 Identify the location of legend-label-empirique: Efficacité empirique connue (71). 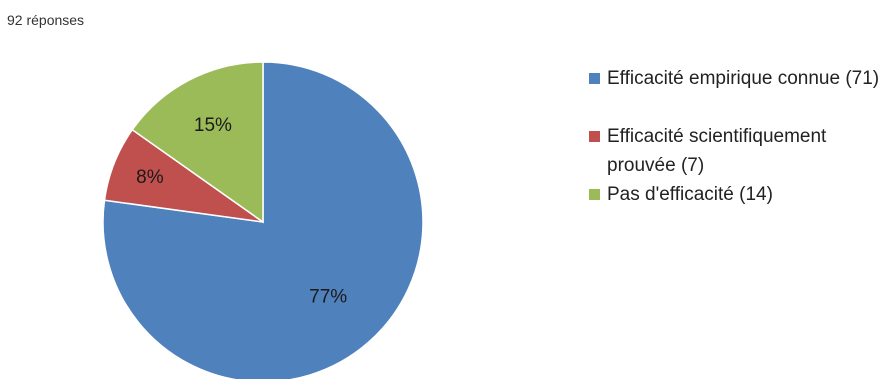
(743, 78).